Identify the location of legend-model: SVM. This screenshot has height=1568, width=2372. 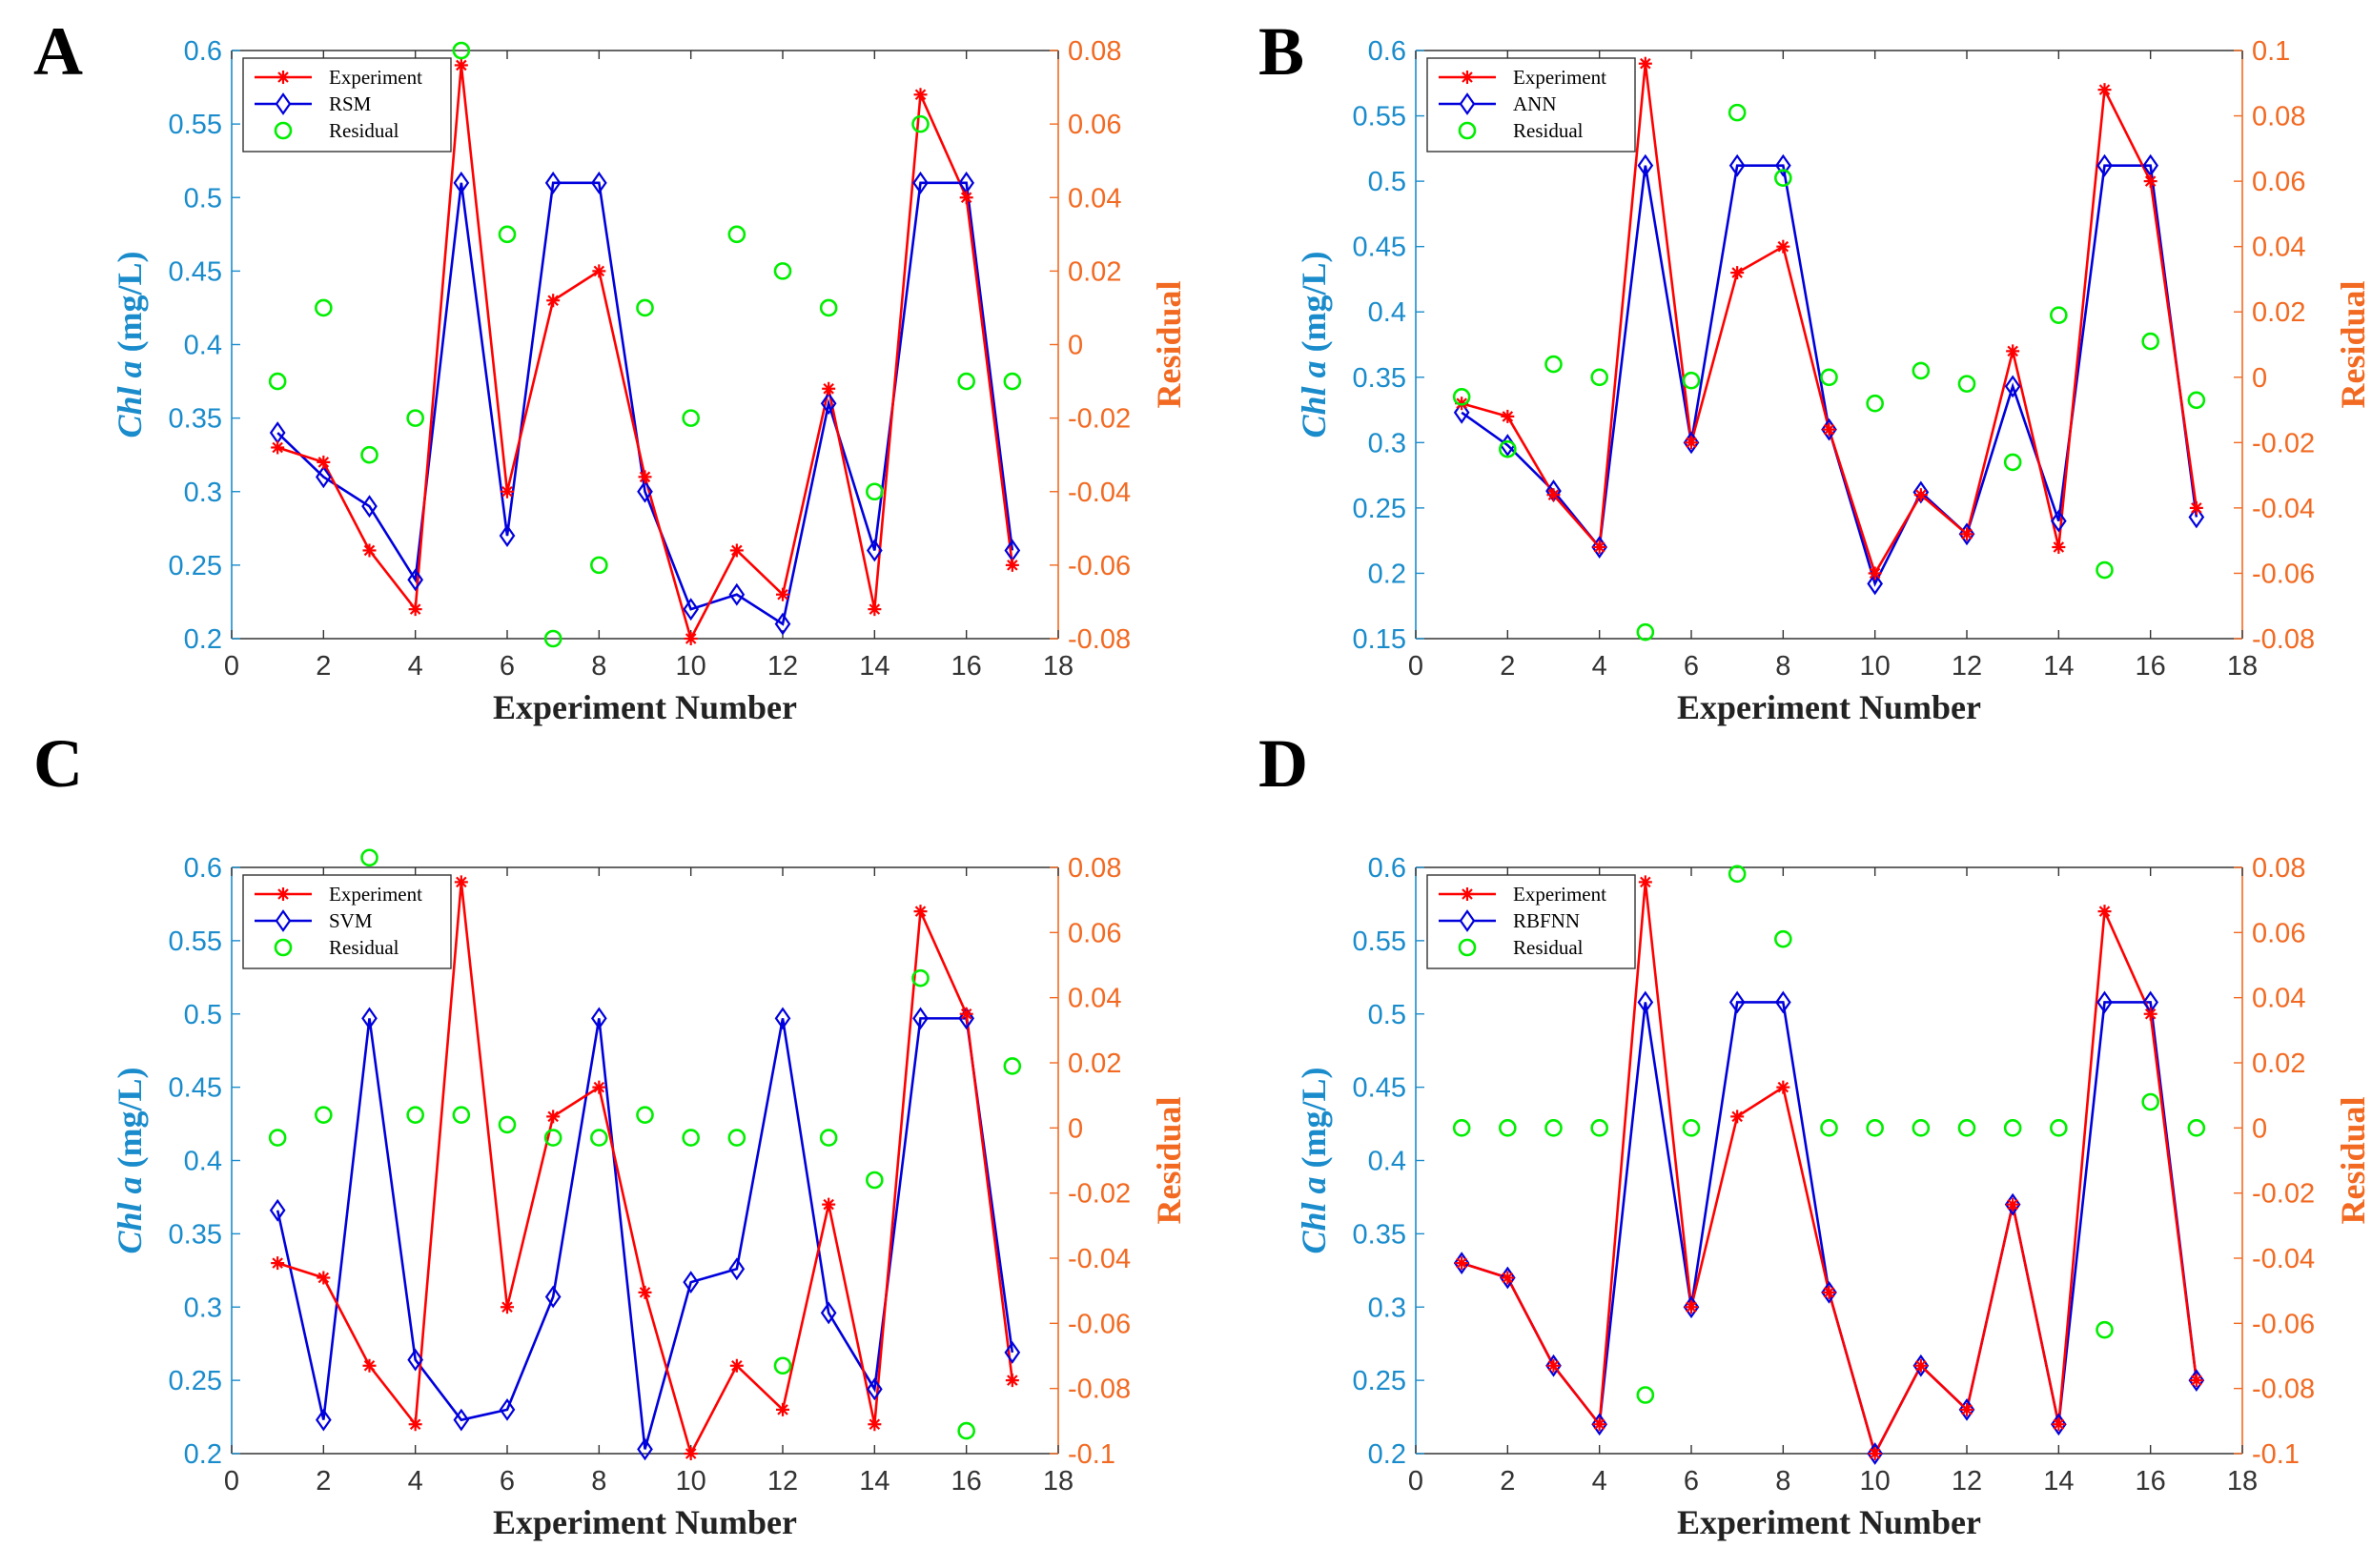
(314, 920).